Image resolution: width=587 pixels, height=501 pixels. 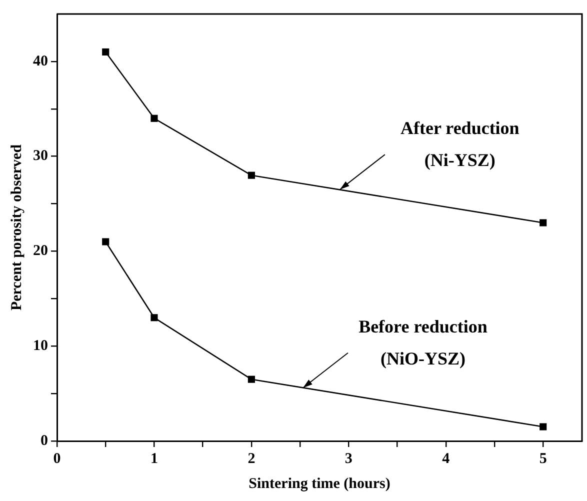 What do you see at coordinates (319, 484) in the screenshot?
I see `x-axis-title: Sintering time (hours)` at bounding box center [319, 484].